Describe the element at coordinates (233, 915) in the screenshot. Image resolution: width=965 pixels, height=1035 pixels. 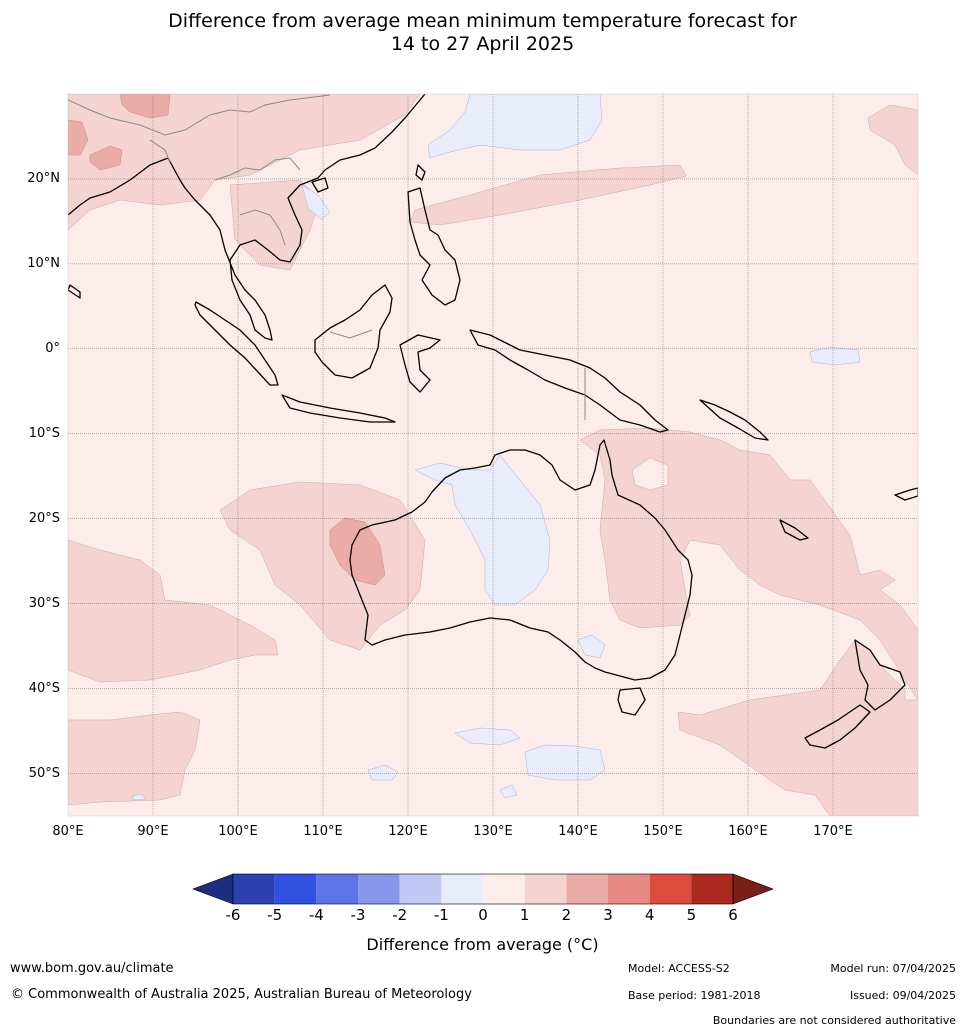
I see `colorbar-tick-label: -6` at that location.